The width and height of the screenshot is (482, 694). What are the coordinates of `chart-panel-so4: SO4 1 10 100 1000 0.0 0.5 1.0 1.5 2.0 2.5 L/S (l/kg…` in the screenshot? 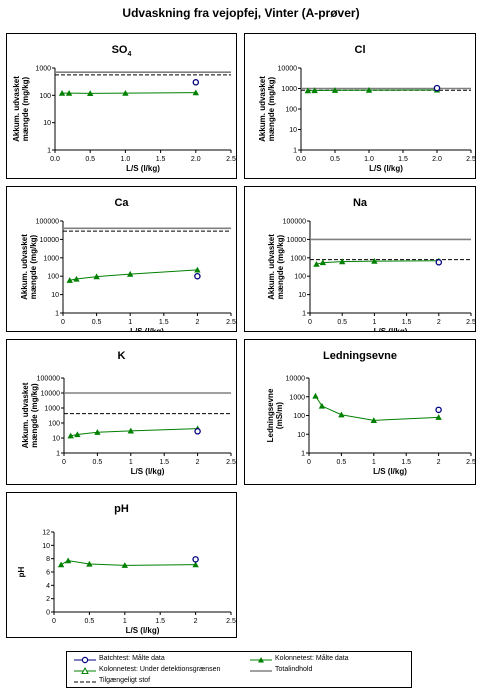 It's located at (121, 106).